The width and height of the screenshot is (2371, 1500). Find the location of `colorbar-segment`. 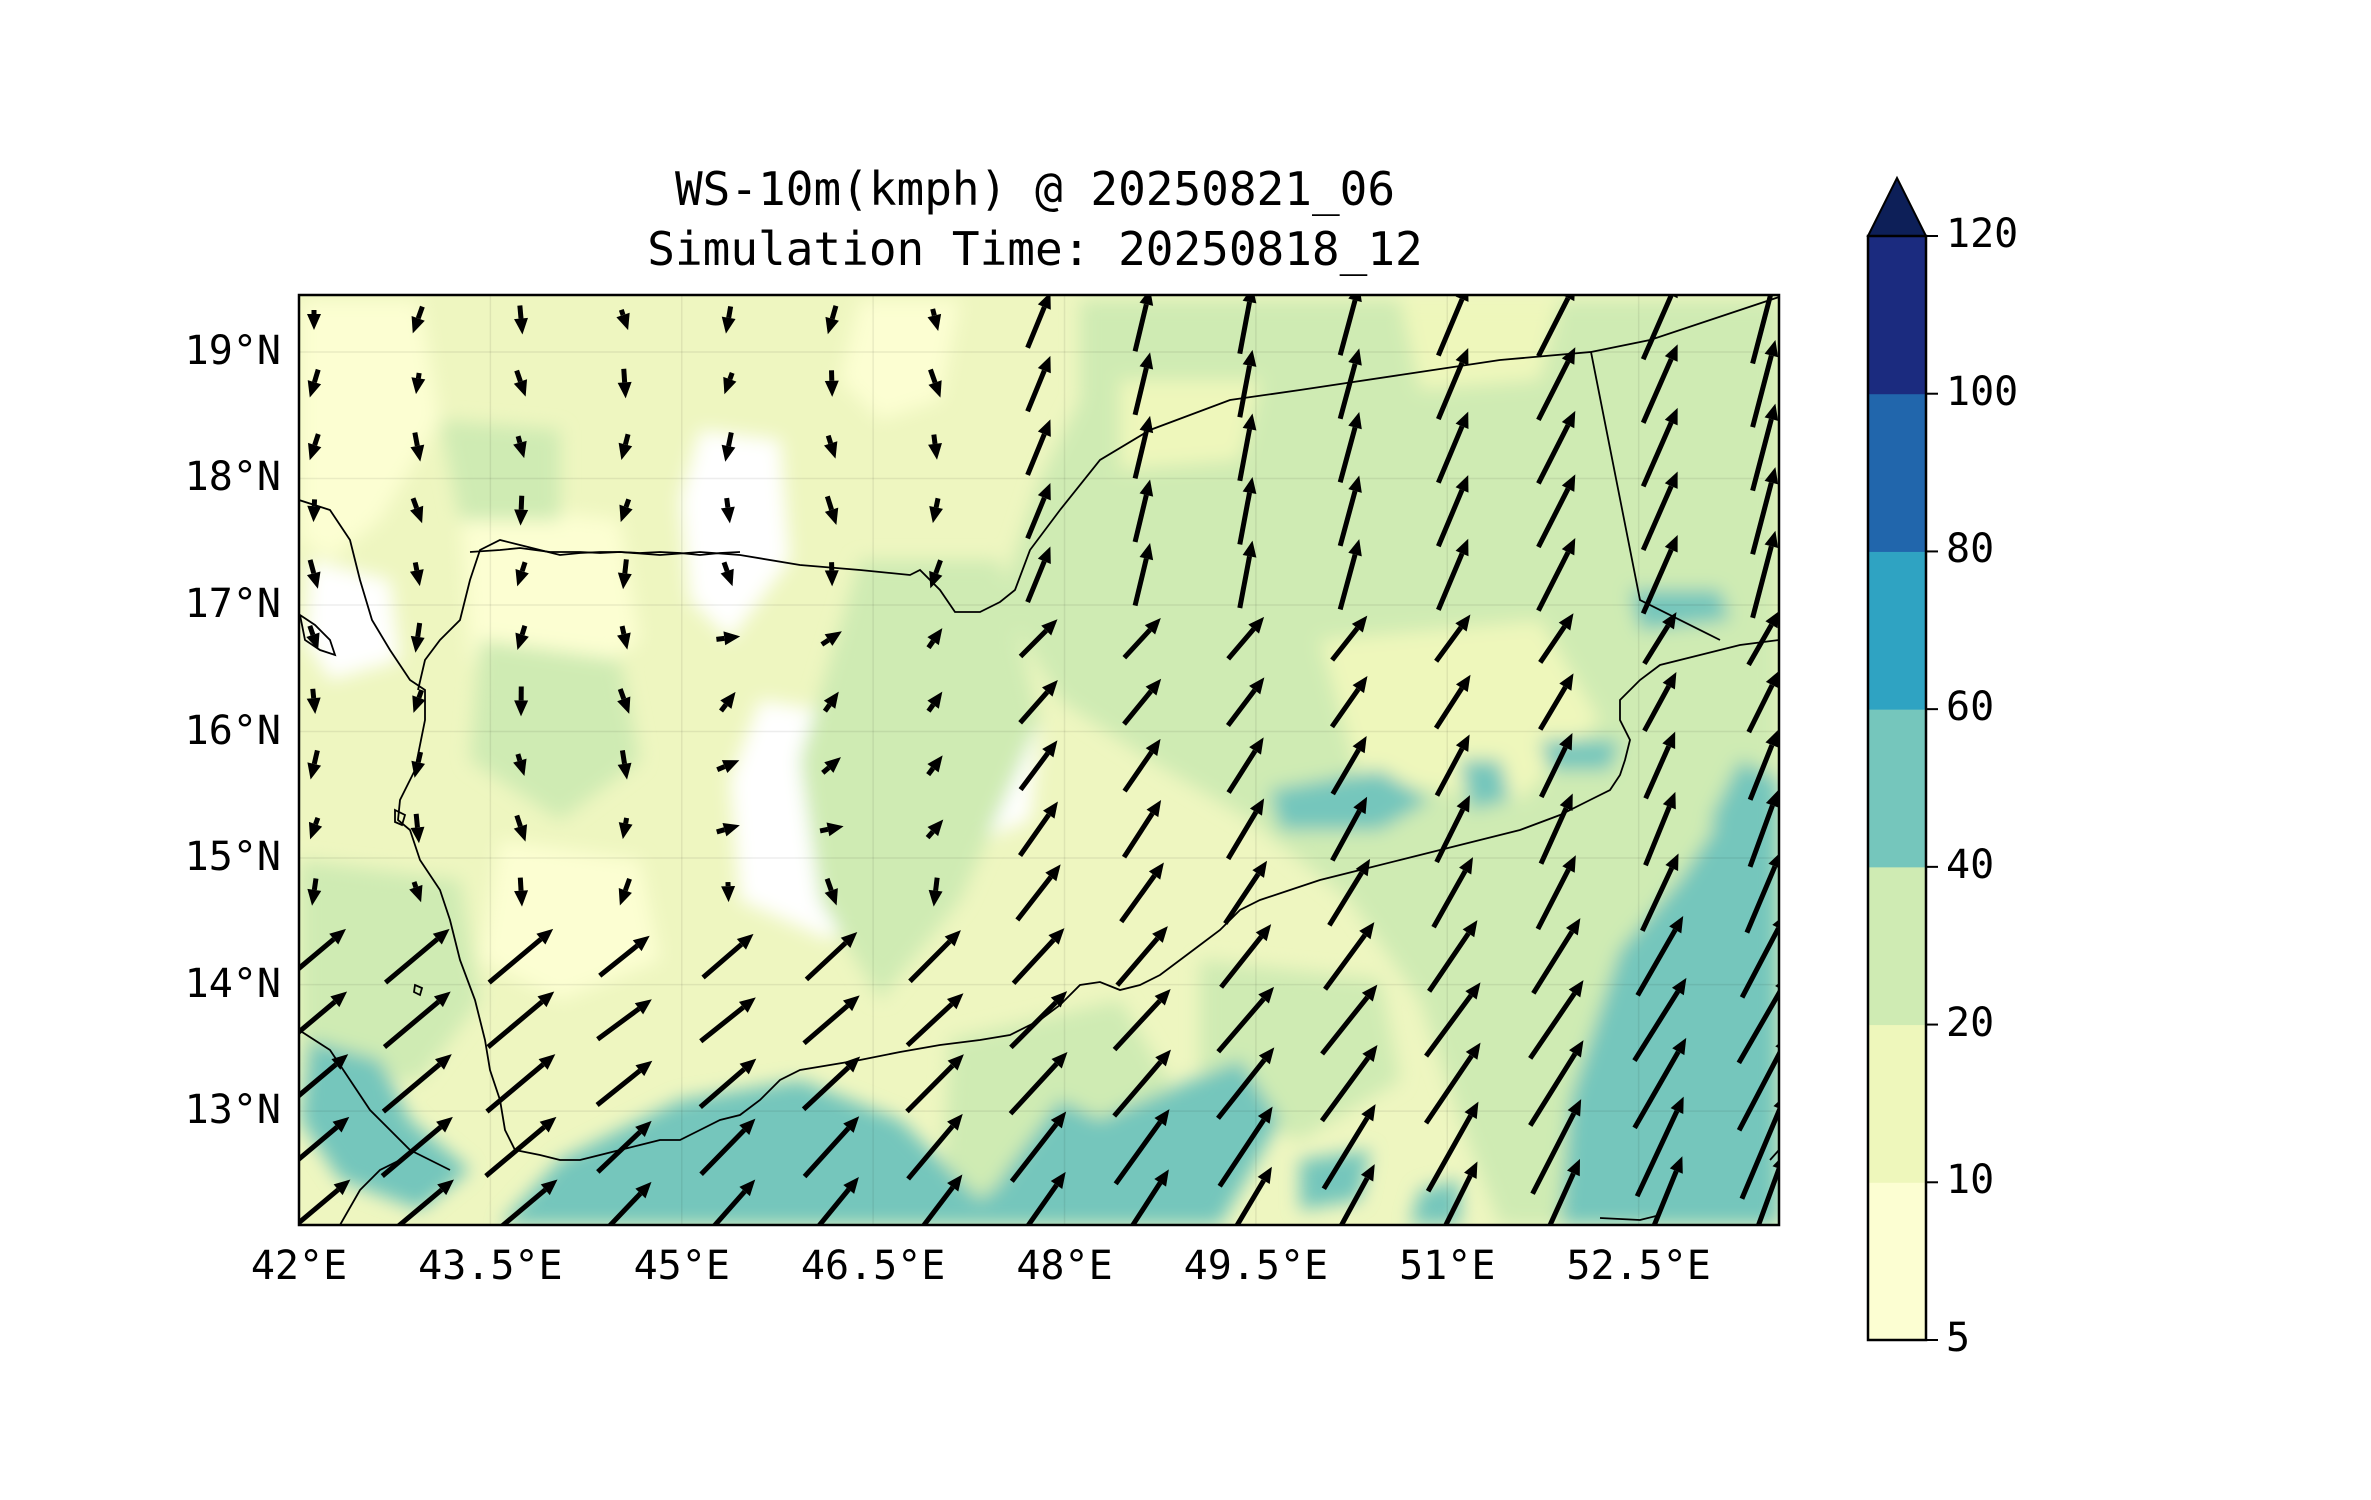

colorbar-segment is located at coordinates (1897, 1261).